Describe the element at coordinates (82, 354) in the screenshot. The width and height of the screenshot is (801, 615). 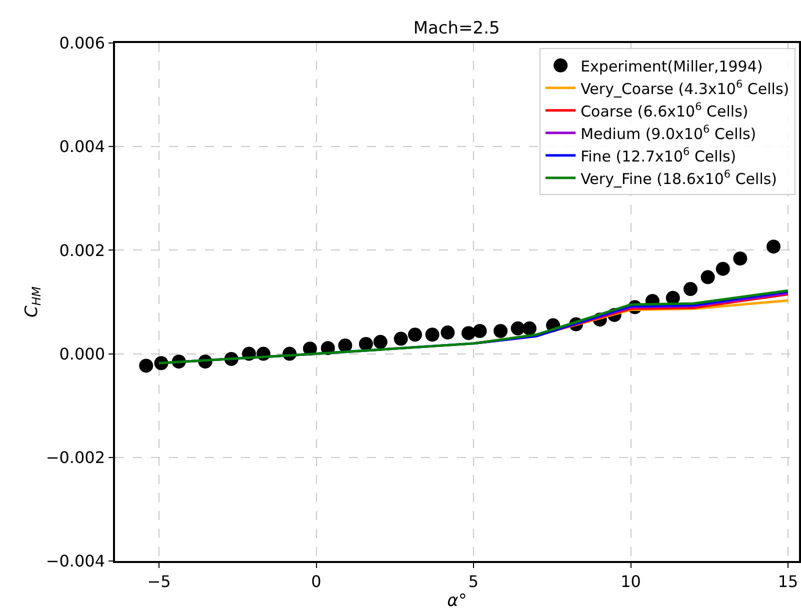
I see `y-tick-label: 0.000` at that location.